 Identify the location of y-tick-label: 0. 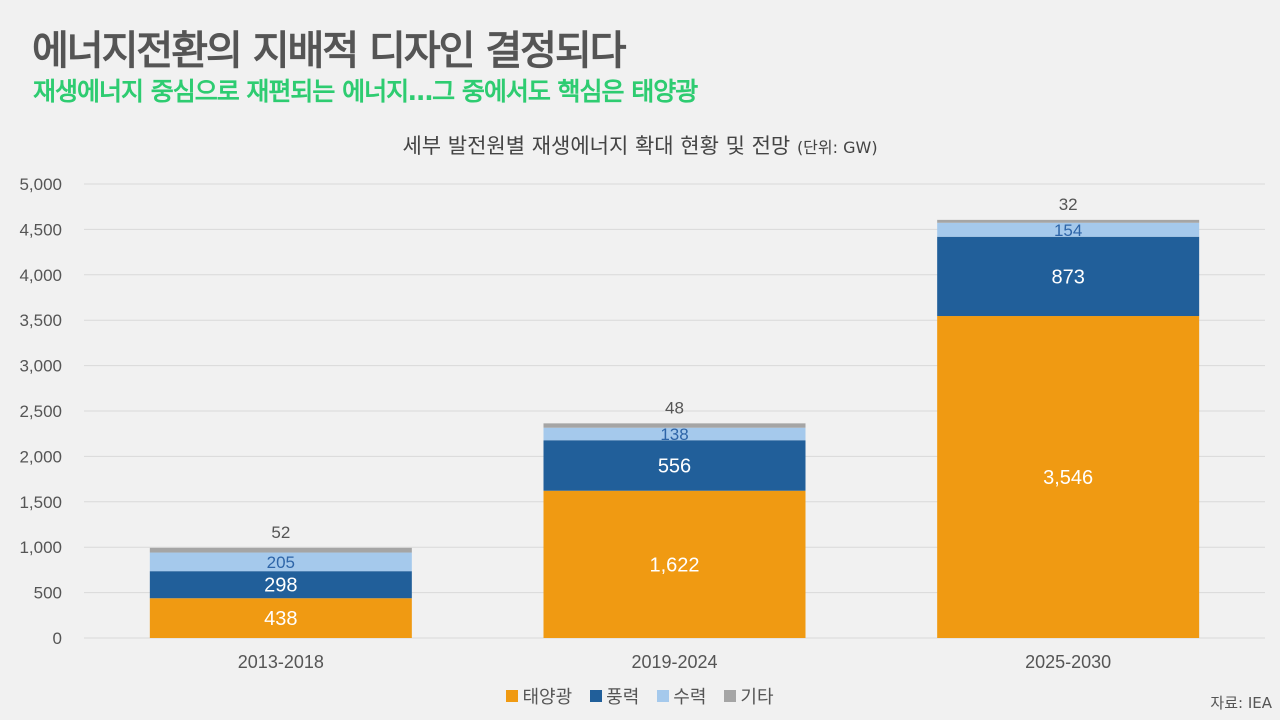
(57, 638).